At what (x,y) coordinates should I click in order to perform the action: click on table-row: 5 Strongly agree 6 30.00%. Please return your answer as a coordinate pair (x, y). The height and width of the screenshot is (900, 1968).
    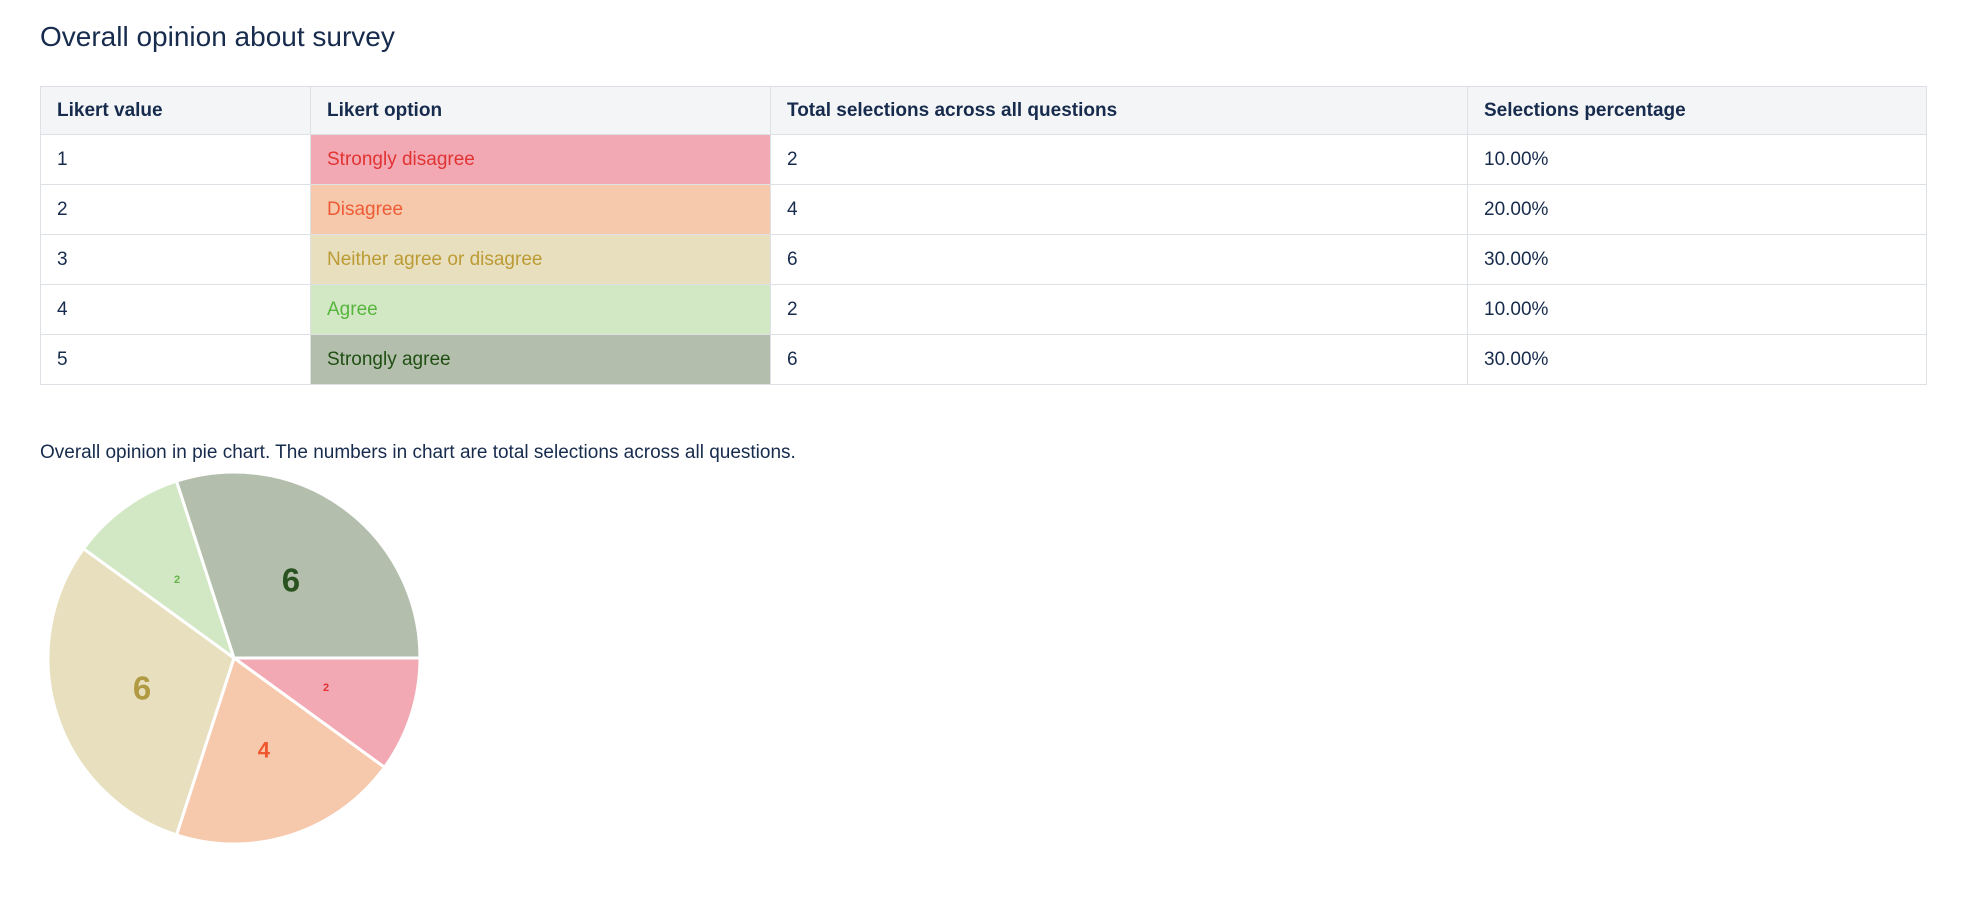
    Looking at the image, I should click on (983, 359).